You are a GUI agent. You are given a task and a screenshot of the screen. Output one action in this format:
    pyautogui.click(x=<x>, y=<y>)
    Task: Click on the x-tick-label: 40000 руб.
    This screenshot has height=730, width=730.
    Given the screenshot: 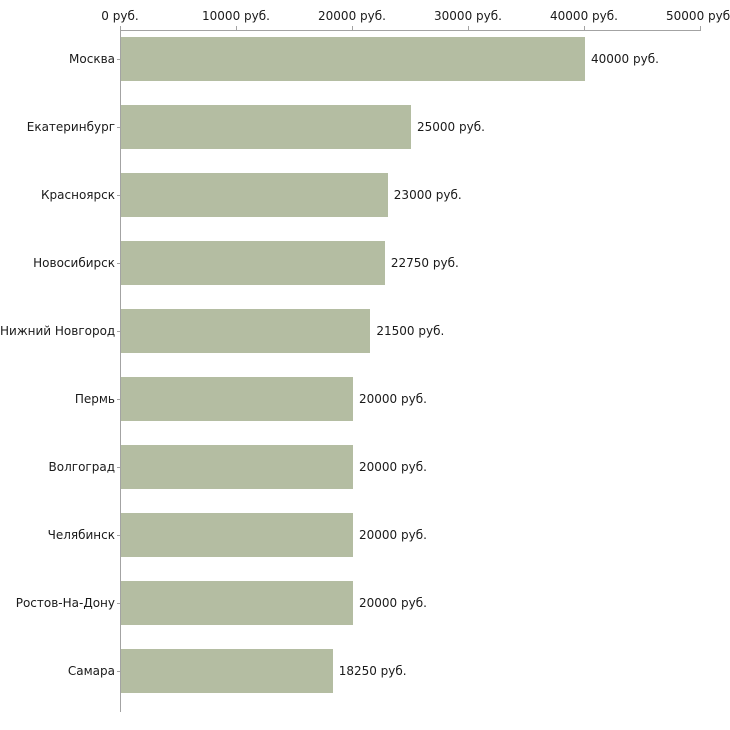 What is the action you would take?
    pyautogui.click(x=584, y=16)
    